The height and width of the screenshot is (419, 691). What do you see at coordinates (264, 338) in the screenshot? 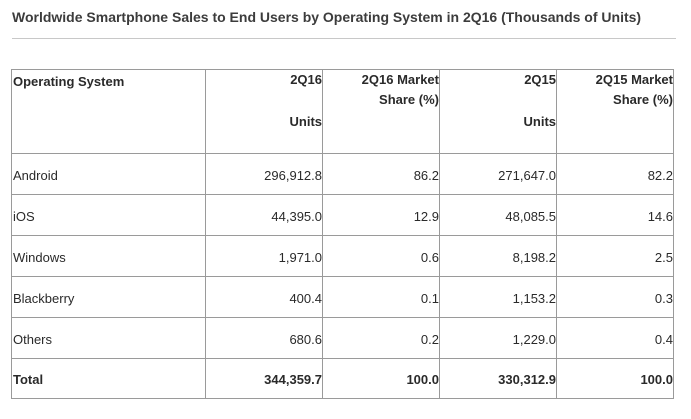
I see `cell-2q16-units: 680.6` at bounding box center [264, 338].